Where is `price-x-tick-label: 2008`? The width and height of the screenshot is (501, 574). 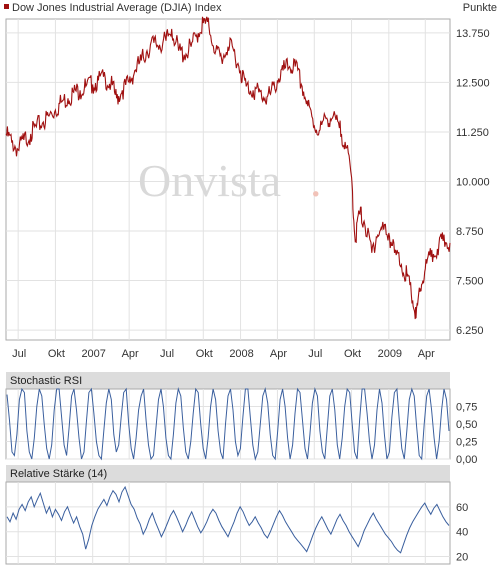
price-x-tick-label: 2008 is located at coordinates (241, 354).